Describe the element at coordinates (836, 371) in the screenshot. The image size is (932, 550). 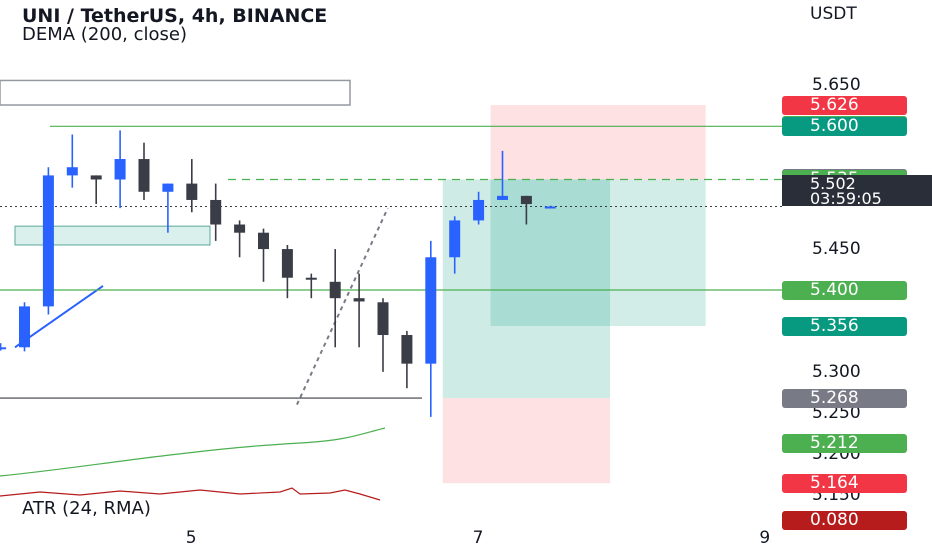
I see `price-axis-label: 5.300` at that location.